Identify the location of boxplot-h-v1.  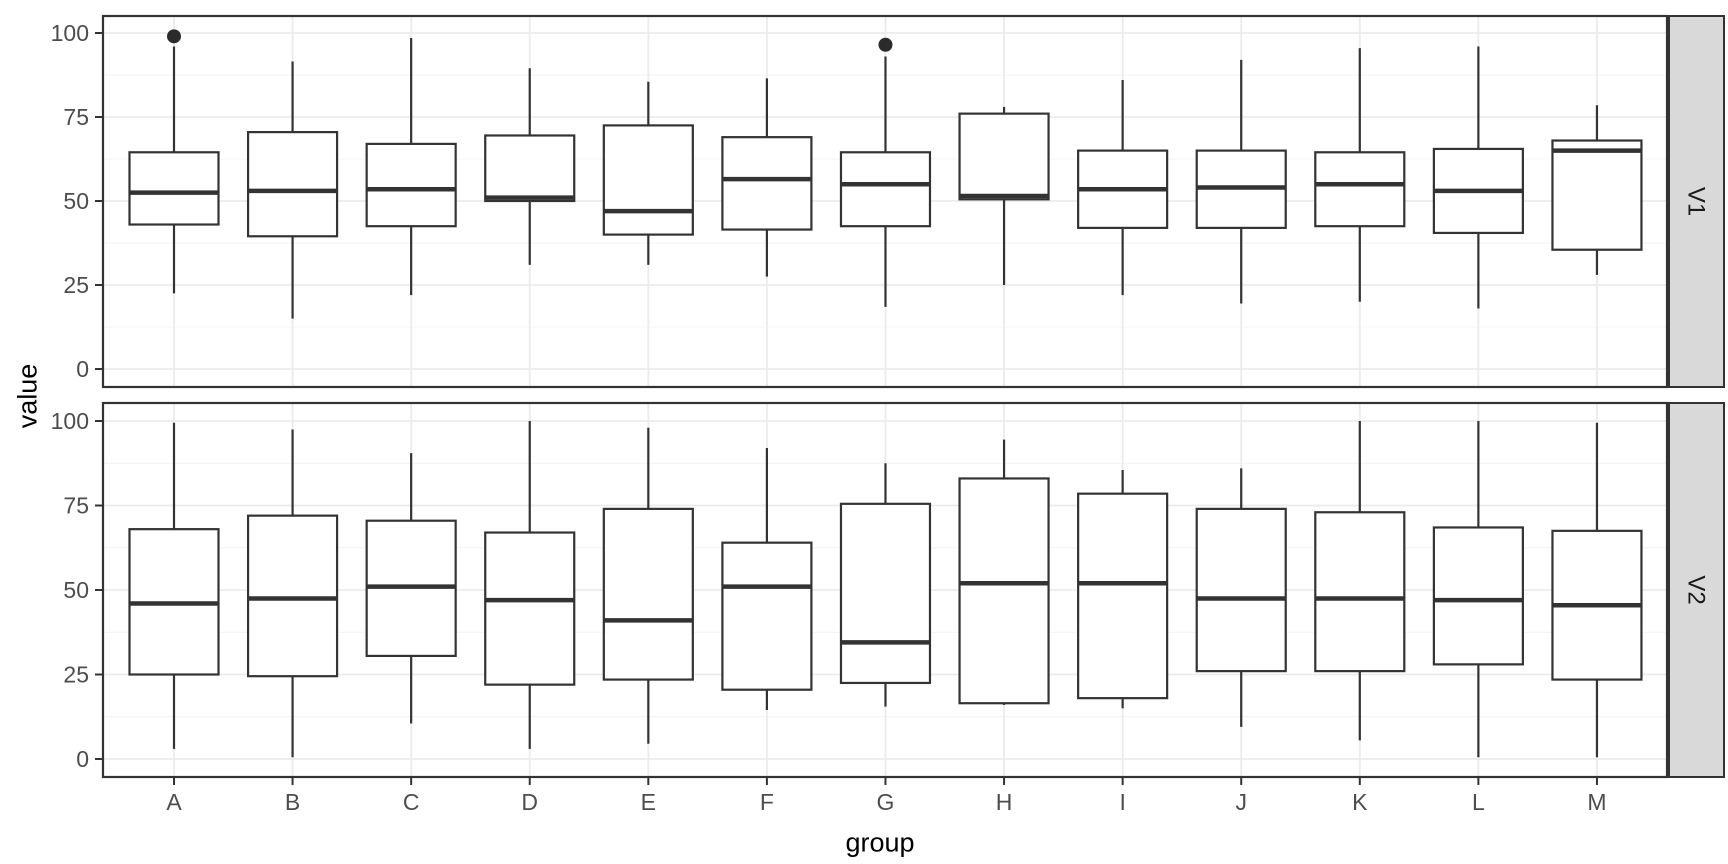
(1004, 195).